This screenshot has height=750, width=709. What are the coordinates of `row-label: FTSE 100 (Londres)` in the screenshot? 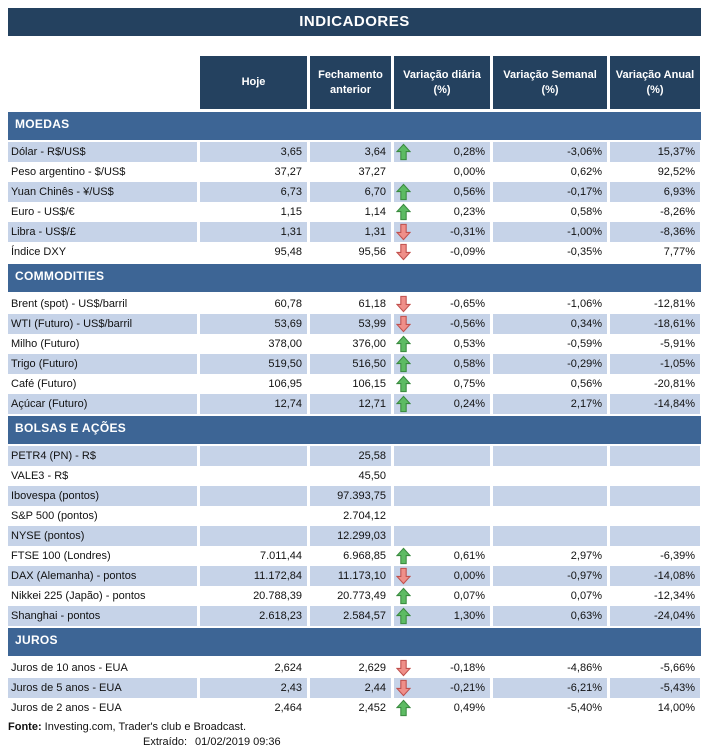 It's located at (61, 556).